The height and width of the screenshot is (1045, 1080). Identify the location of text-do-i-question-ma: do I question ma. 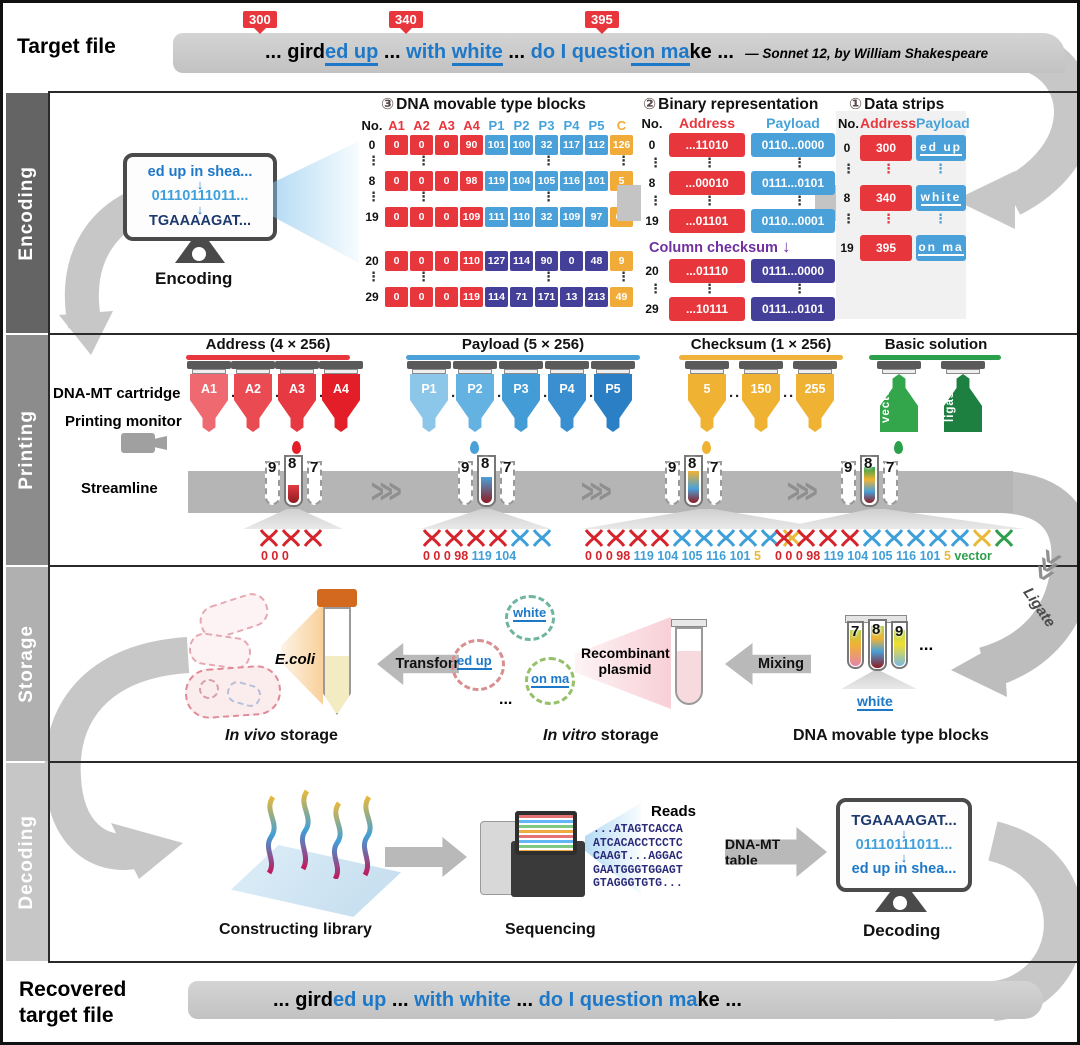
(618, 1000).